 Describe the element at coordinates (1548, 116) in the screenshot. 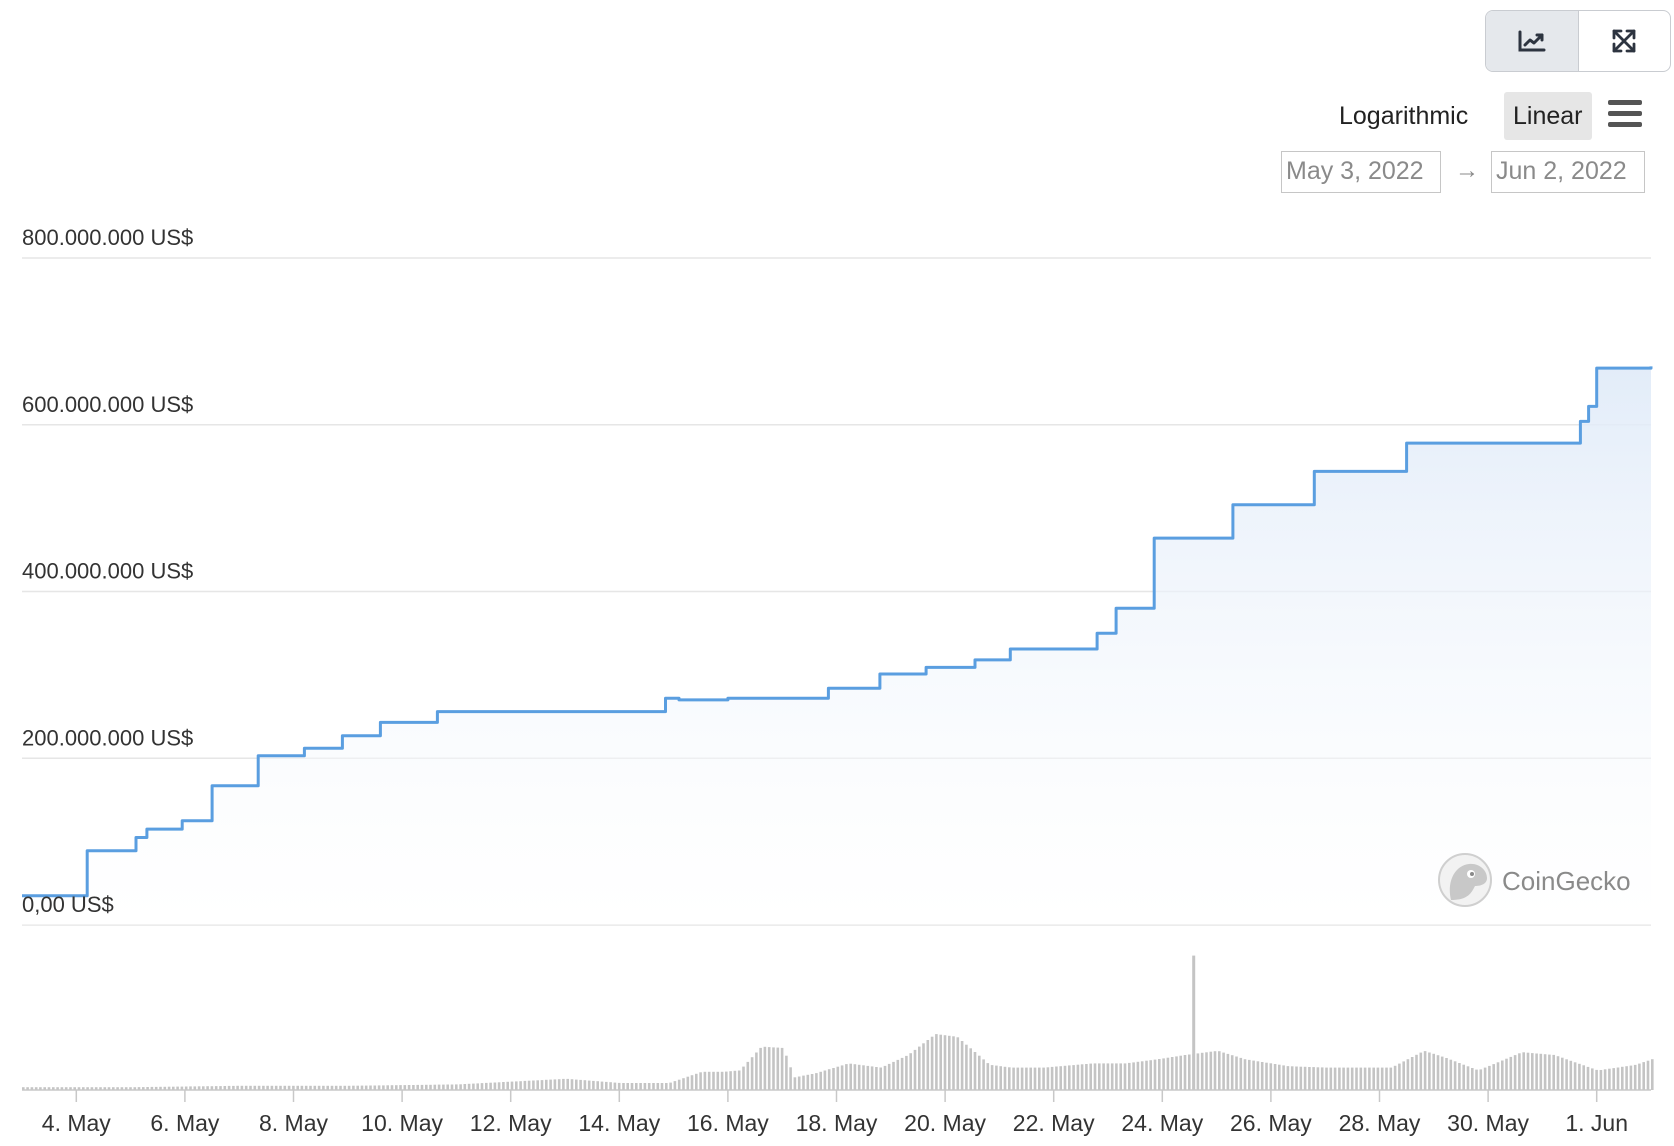

I see `linear-scale-button: Linear` at that location.